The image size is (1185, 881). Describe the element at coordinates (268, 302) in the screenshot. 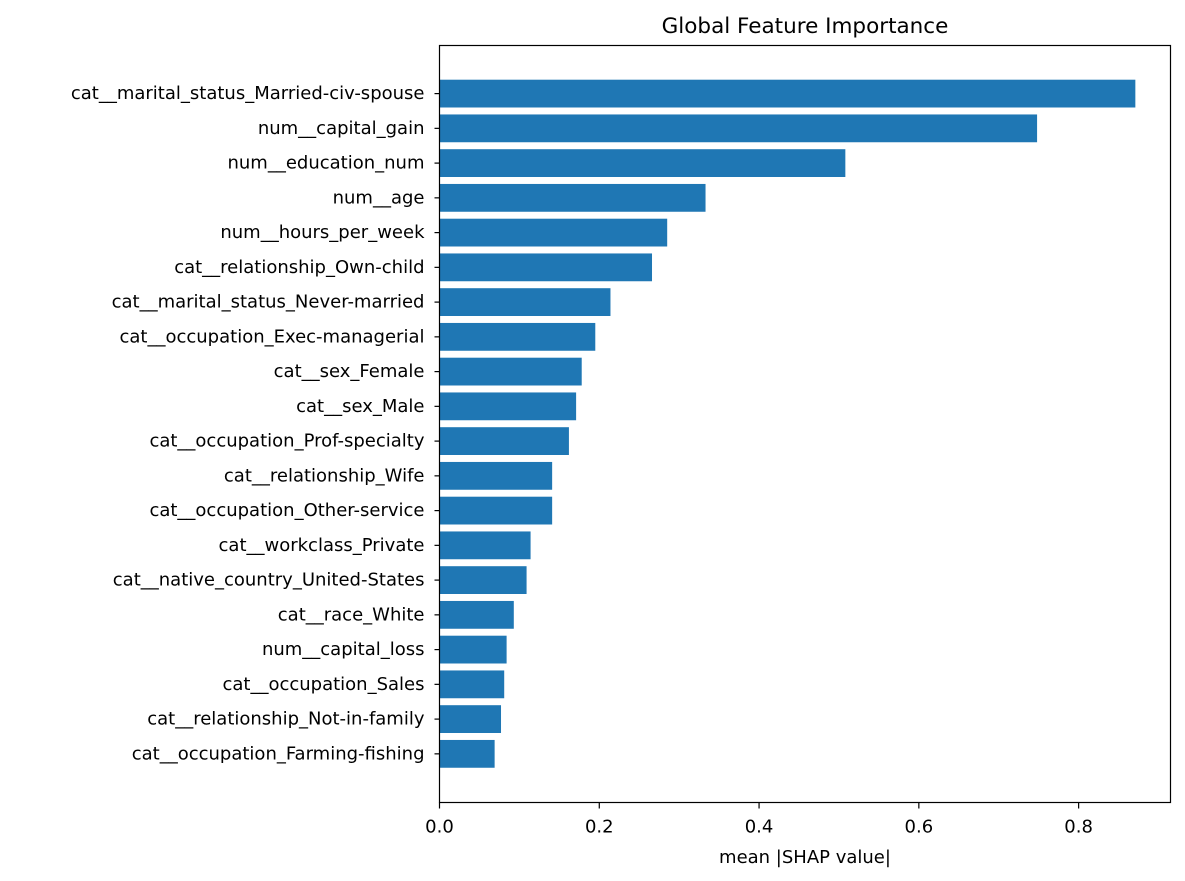

I see `y-tick-label: cat__marital_status_Never-married` at that location.